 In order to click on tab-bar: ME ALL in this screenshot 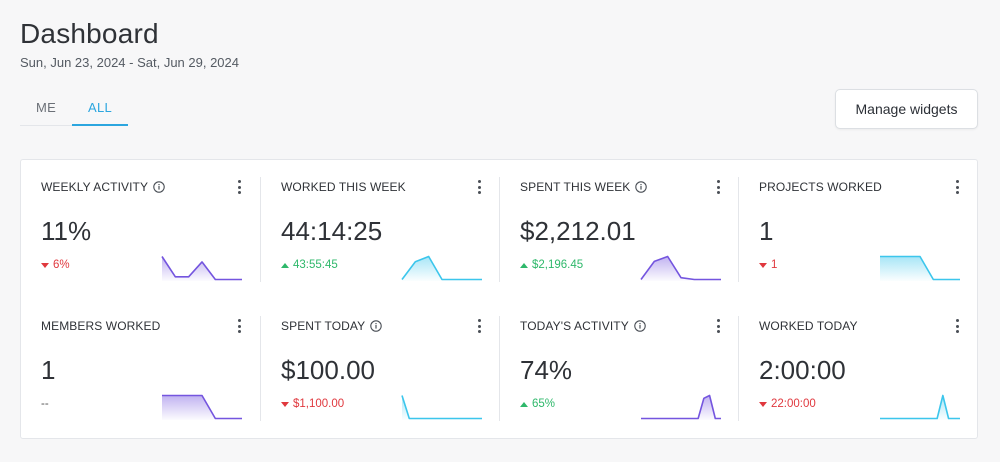, I will do `click(74, 109)`.